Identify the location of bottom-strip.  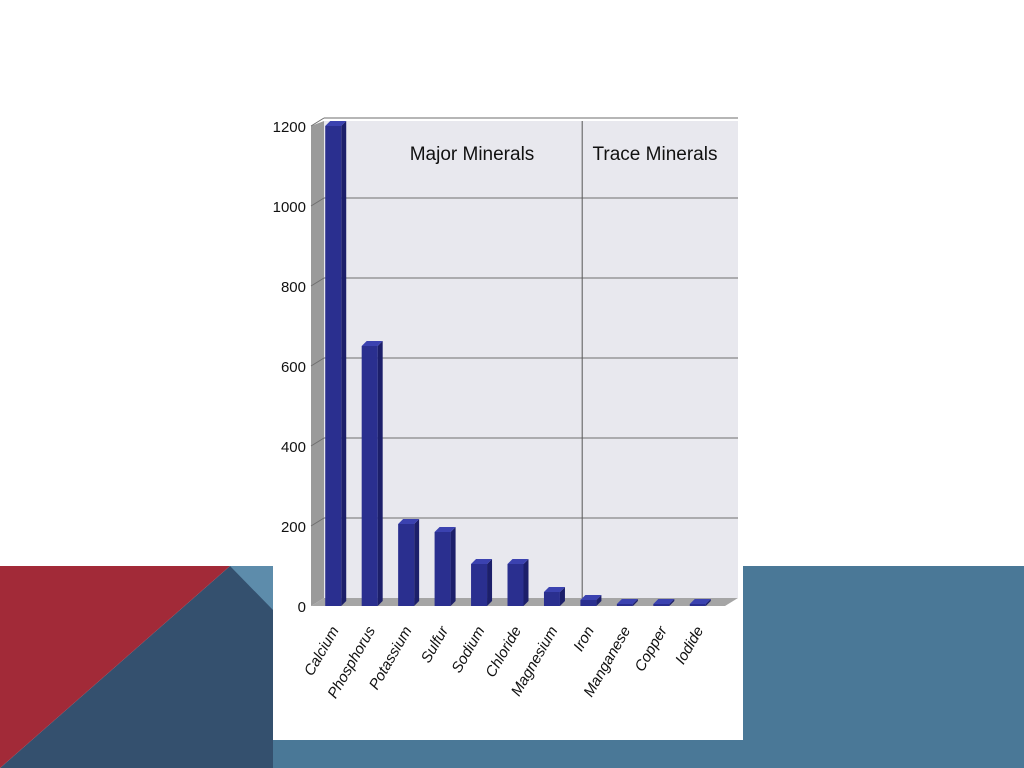
(508, 754).